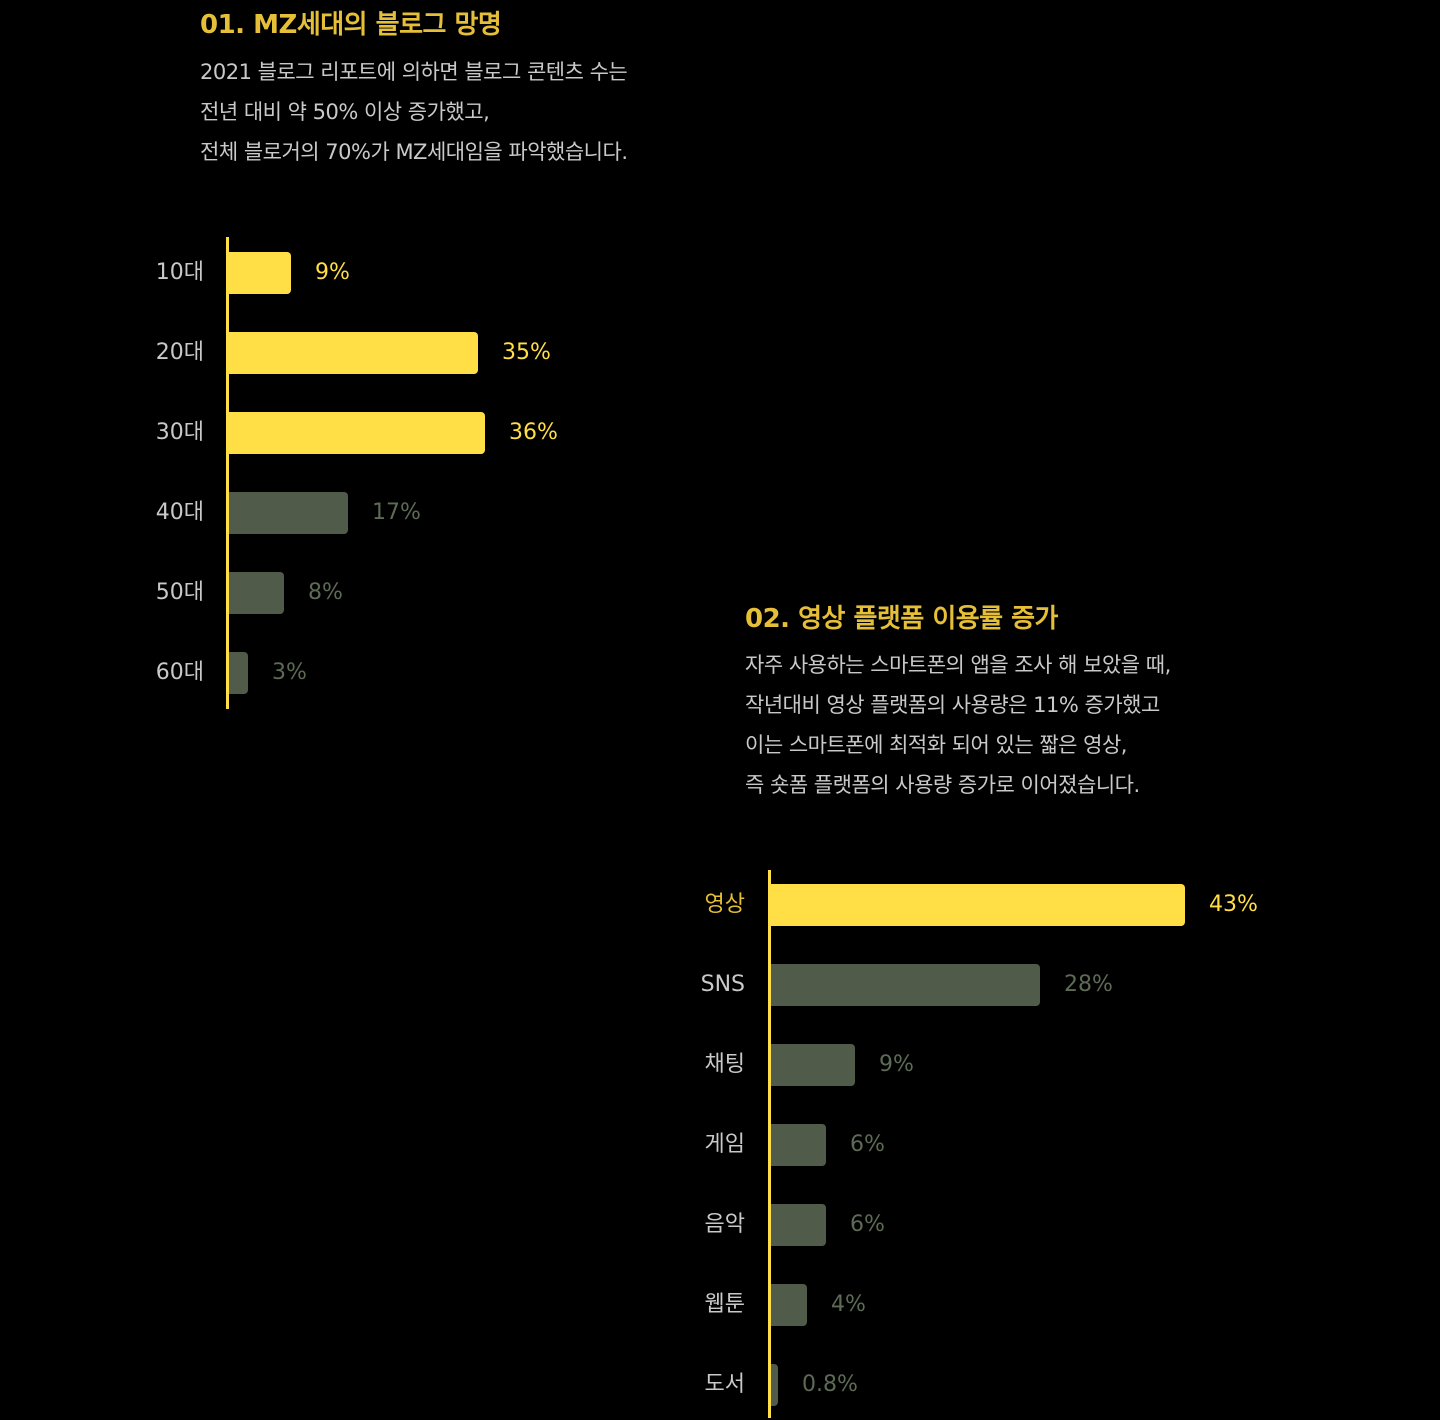 The height and width of the screenshot is (1420, 1440). What do you see at coordinates (1233, 904) in the screenshot?
I see `app-value-label: 43%` at bounding box center [1233, 904].